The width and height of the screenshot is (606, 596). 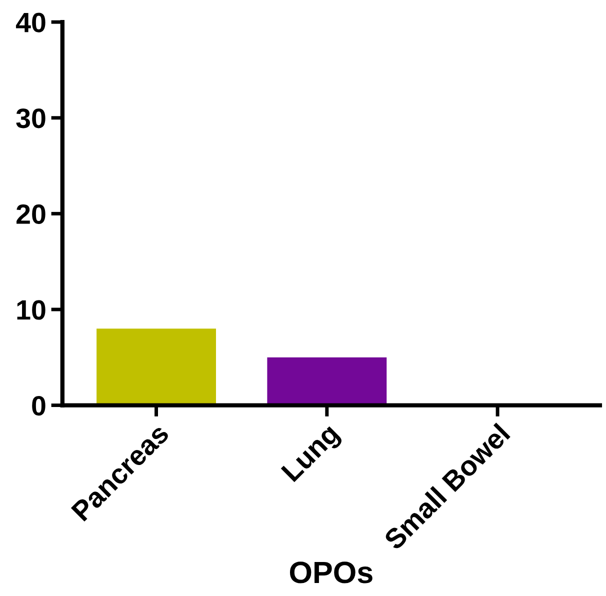 I want to click on y-tick-label: 10, so click(x=31, y=310).